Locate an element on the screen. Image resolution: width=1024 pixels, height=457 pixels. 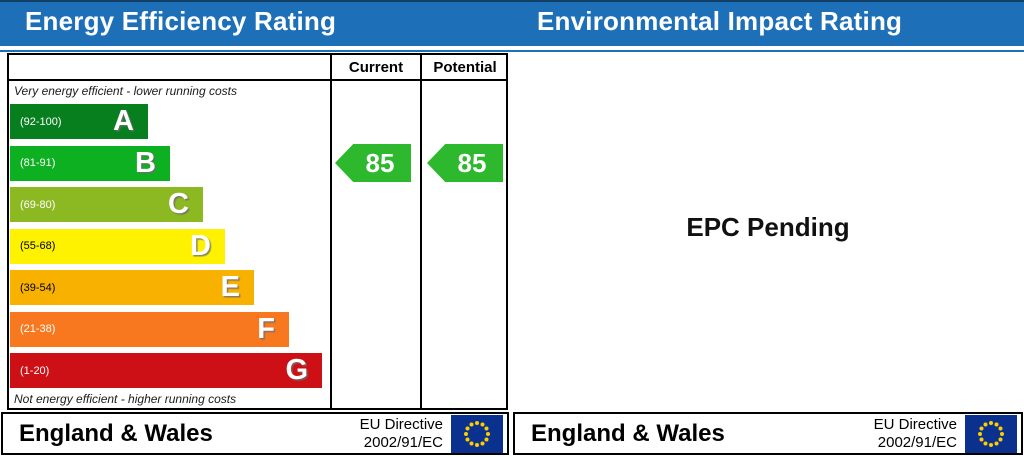
eir-footer: England & Wales EU Directive 2002/91/EC is located at coordinates (768, 433).